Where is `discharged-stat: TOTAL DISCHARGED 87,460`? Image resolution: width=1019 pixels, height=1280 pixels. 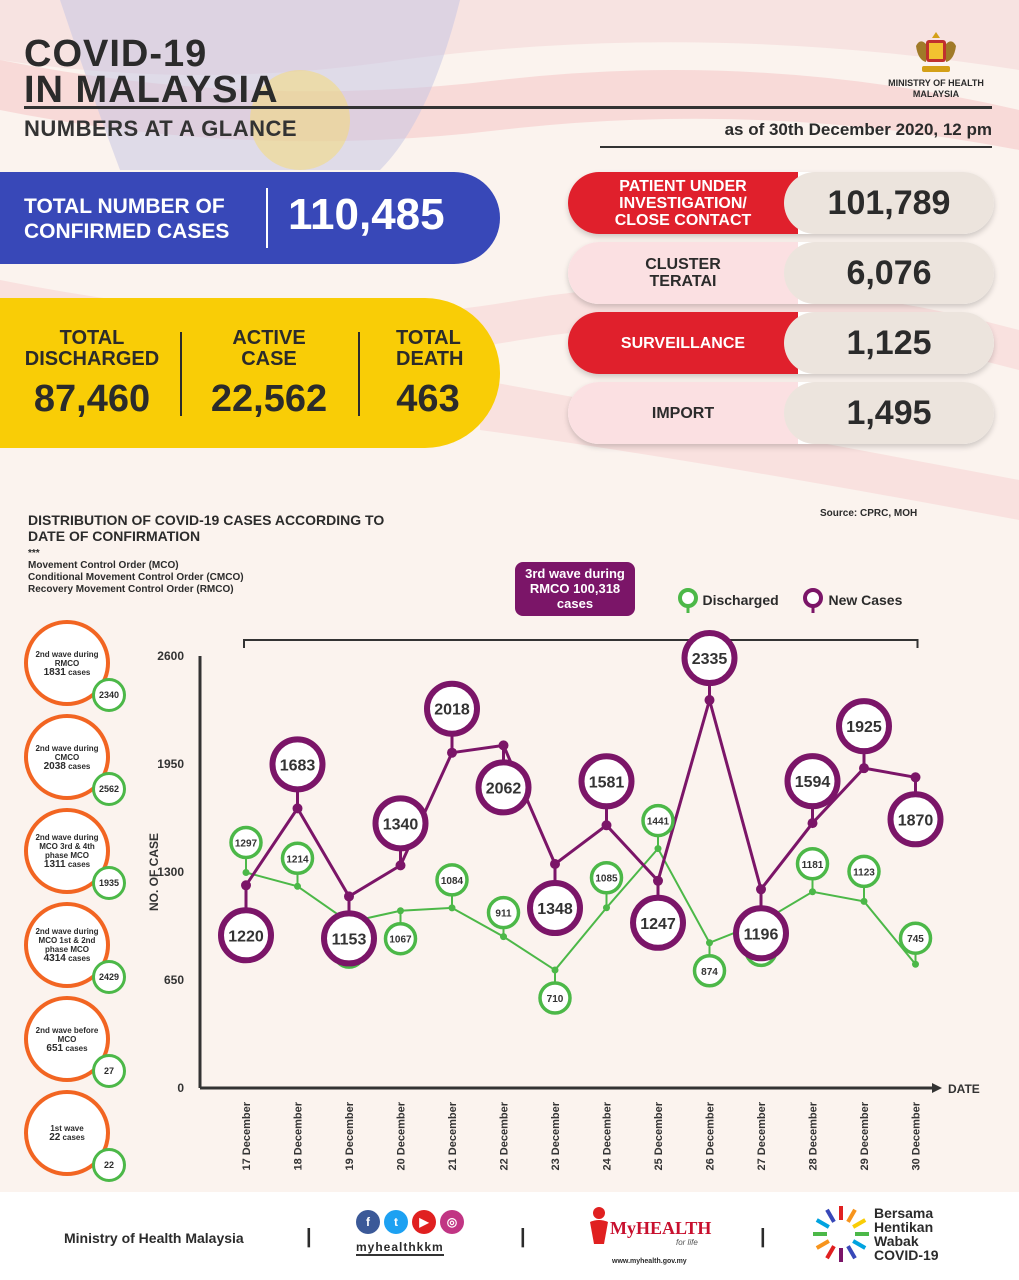
discharged-stat: TOTAL DISCHARGED 87,460 is located at coordinates (92, 374).